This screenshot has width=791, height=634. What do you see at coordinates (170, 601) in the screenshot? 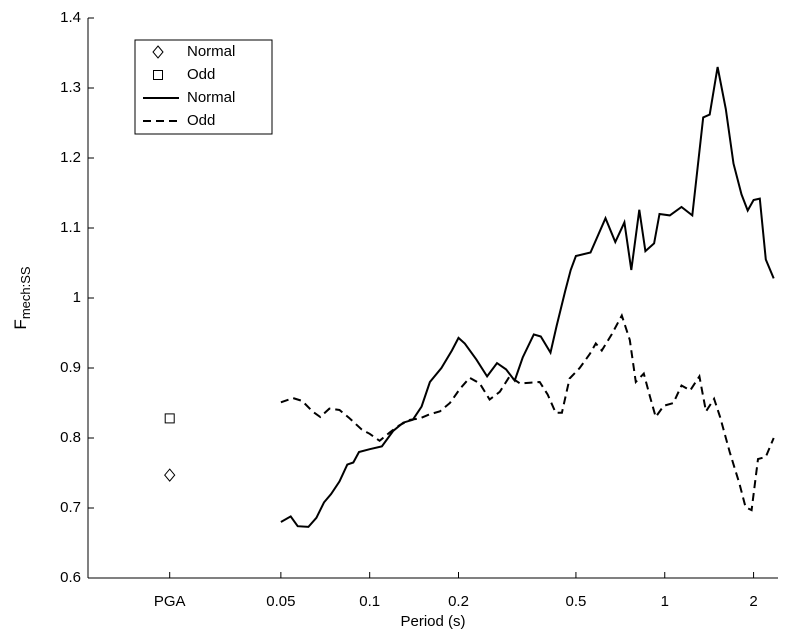
I see `x-tick-label: PGA` at bounding box center [170, 601].